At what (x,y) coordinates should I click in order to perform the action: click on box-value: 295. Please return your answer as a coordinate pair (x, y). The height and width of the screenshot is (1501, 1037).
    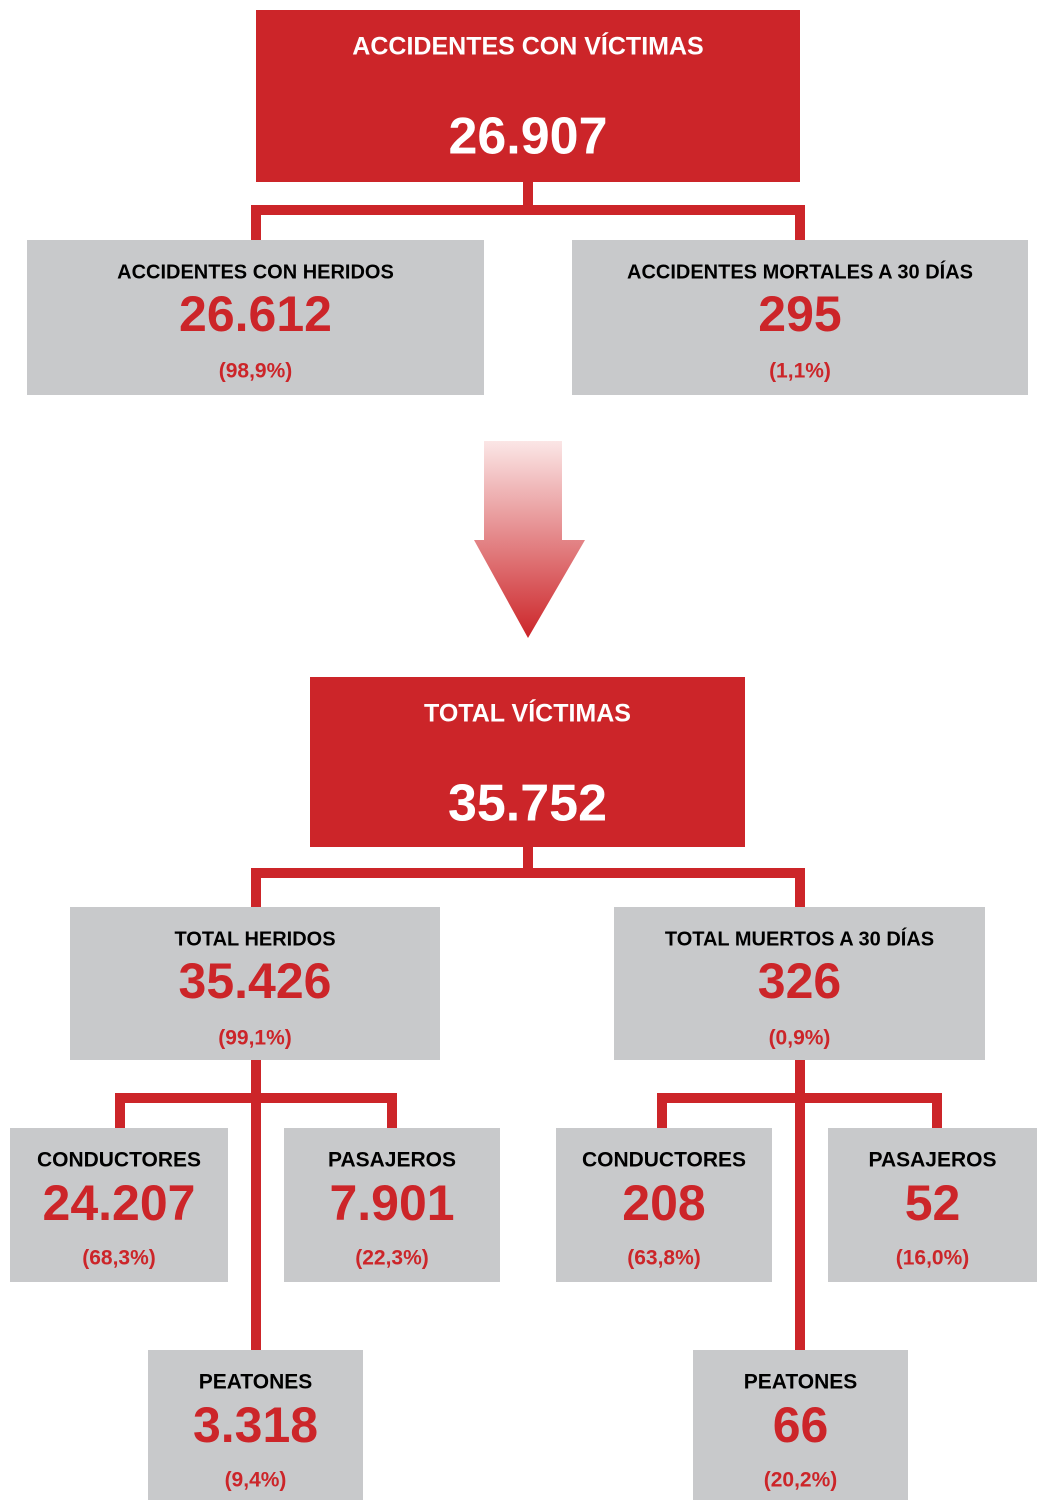
    Looking at the image, I should click on (799, 314).